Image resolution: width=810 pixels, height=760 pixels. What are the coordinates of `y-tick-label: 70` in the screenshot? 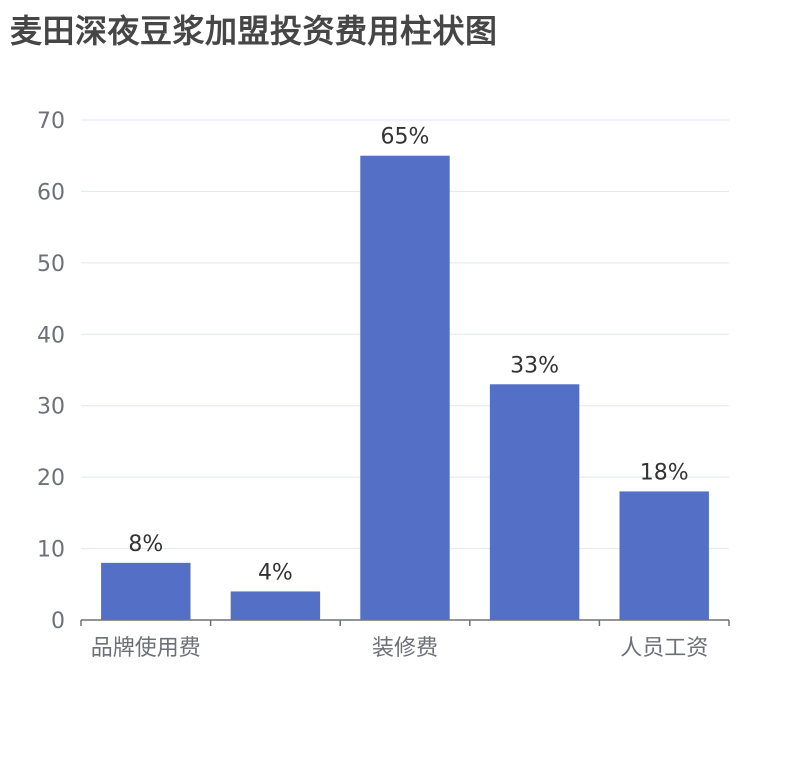 It's located at (51, 121).